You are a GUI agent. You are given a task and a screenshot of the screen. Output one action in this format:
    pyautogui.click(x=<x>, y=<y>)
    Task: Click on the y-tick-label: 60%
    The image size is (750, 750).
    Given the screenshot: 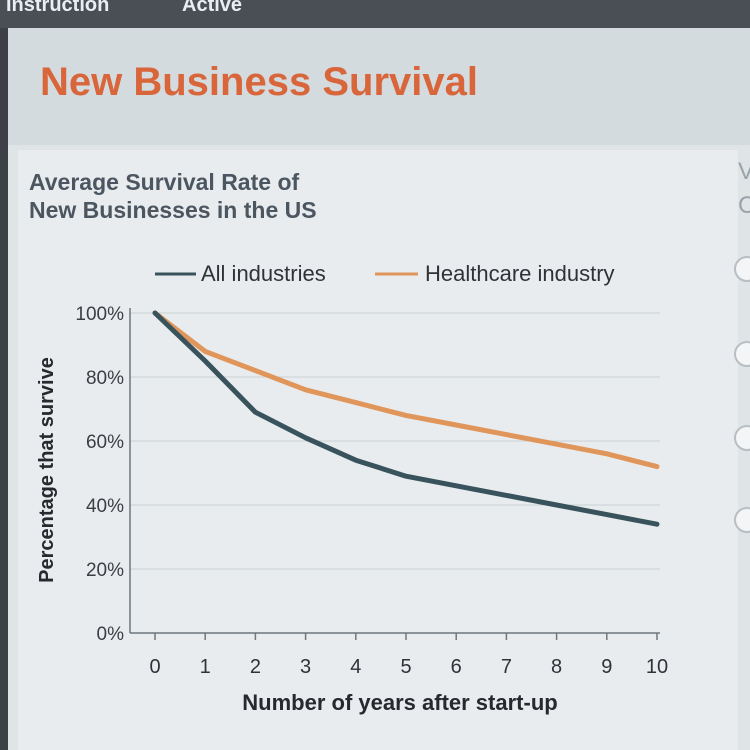 What is the action you would take?
    pyautogui.click(x=105, y=442)
    